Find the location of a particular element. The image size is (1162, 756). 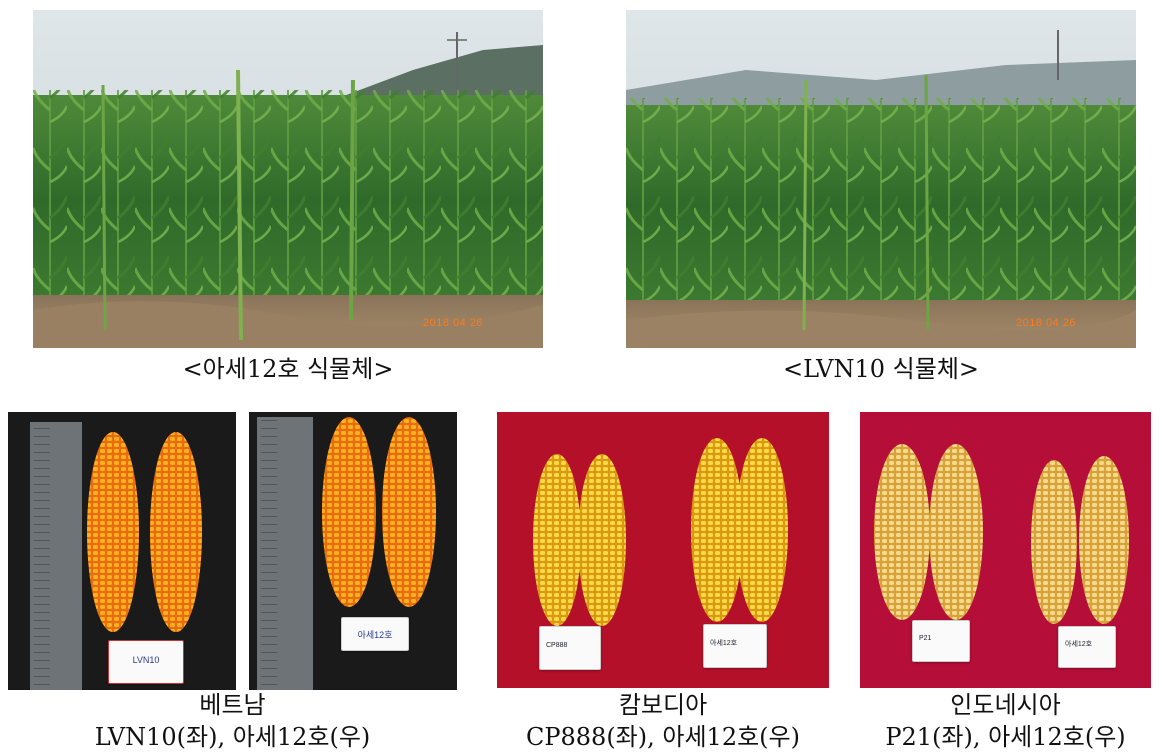

caption-cambodia-varieties: CP888(좌), 아세12호(우) is located at coordinates (663, 737).